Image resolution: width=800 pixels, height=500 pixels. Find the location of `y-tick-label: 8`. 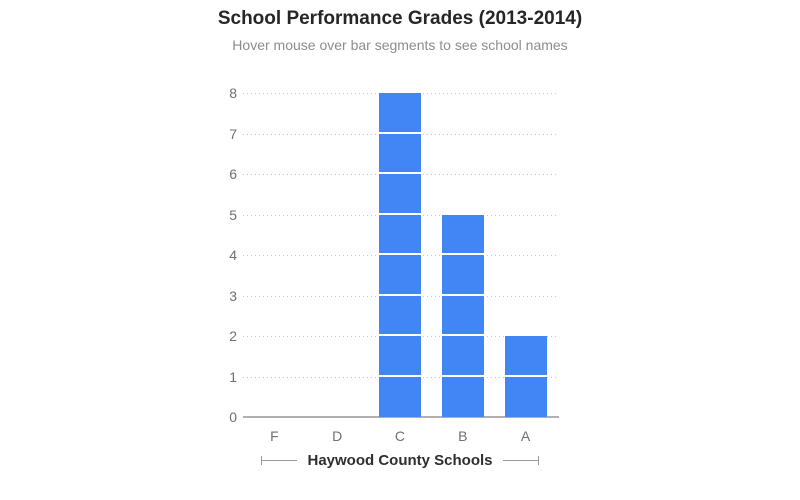

y-tick-label: 8 is located at coordinates (233, 93).